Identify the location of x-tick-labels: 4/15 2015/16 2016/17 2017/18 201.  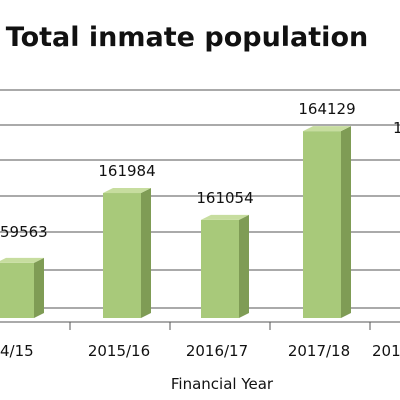
(200, 351).